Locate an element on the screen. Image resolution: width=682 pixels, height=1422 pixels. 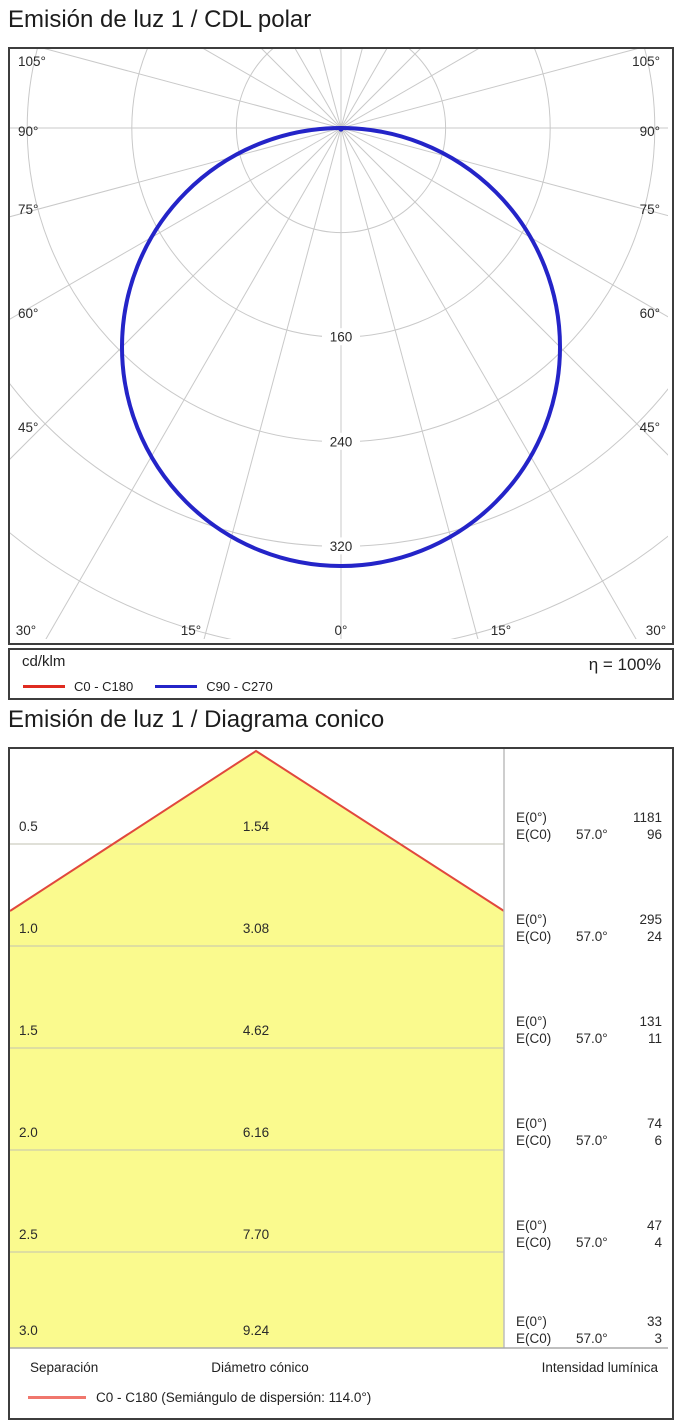
legend-item-c0-c180: C0 - C180 is located at coordinates (78, 686).